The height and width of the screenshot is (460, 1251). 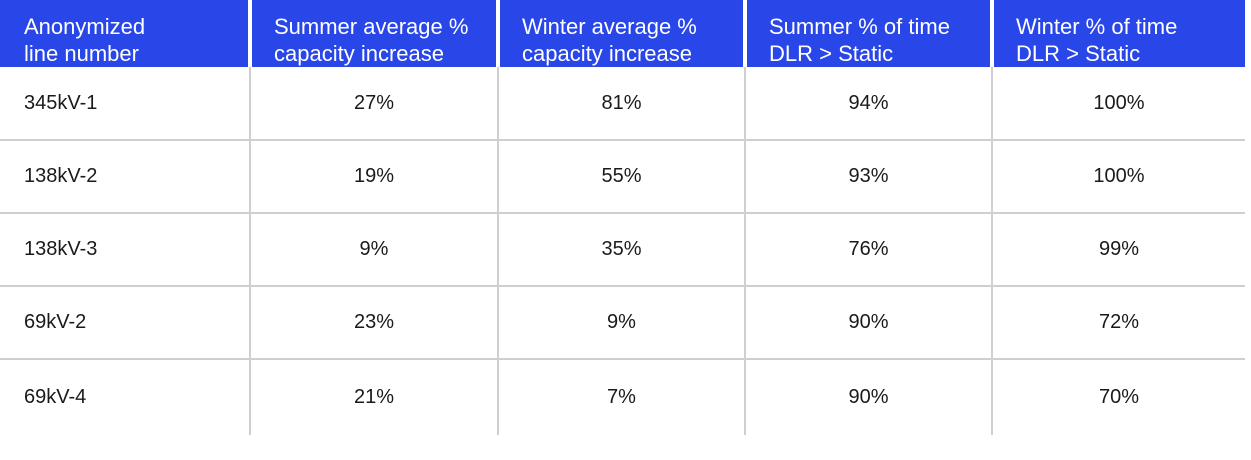 I want to click on cell-summer-capacity: 9%, so click(x=373, y=249).